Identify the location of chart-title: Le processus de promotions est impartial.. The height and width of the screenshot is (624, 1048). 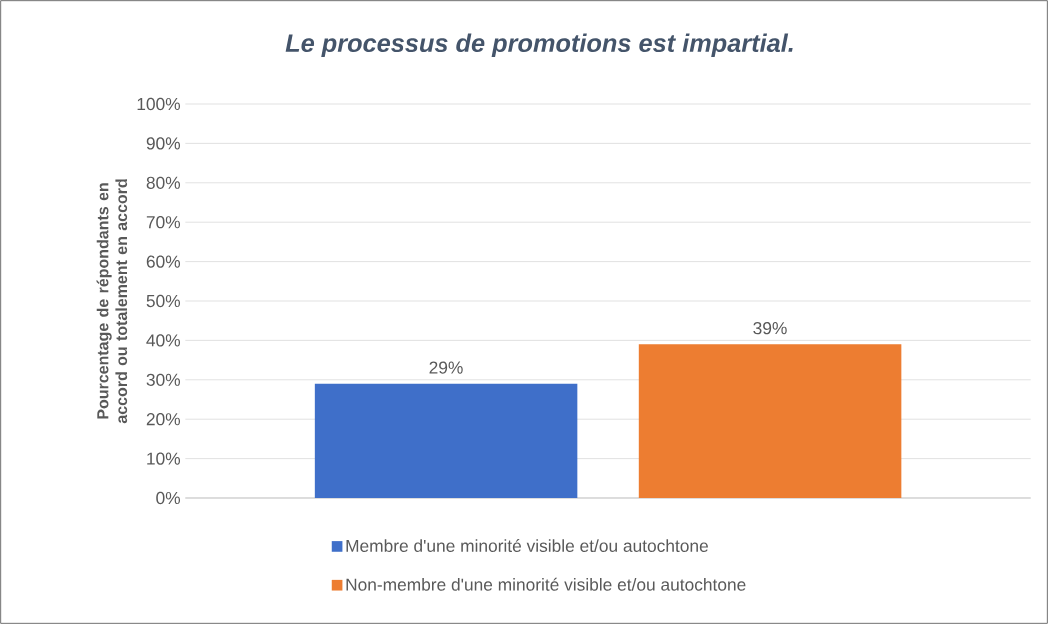
(539, 45).